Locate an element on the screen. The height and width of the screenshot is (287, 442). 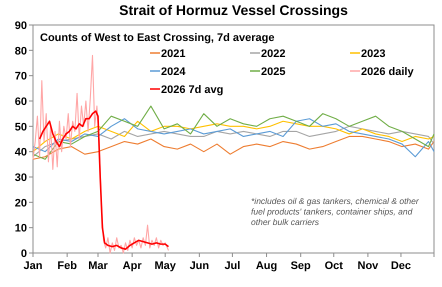
legend-label: 2026 7d avg is located at coordinates (192, 90).